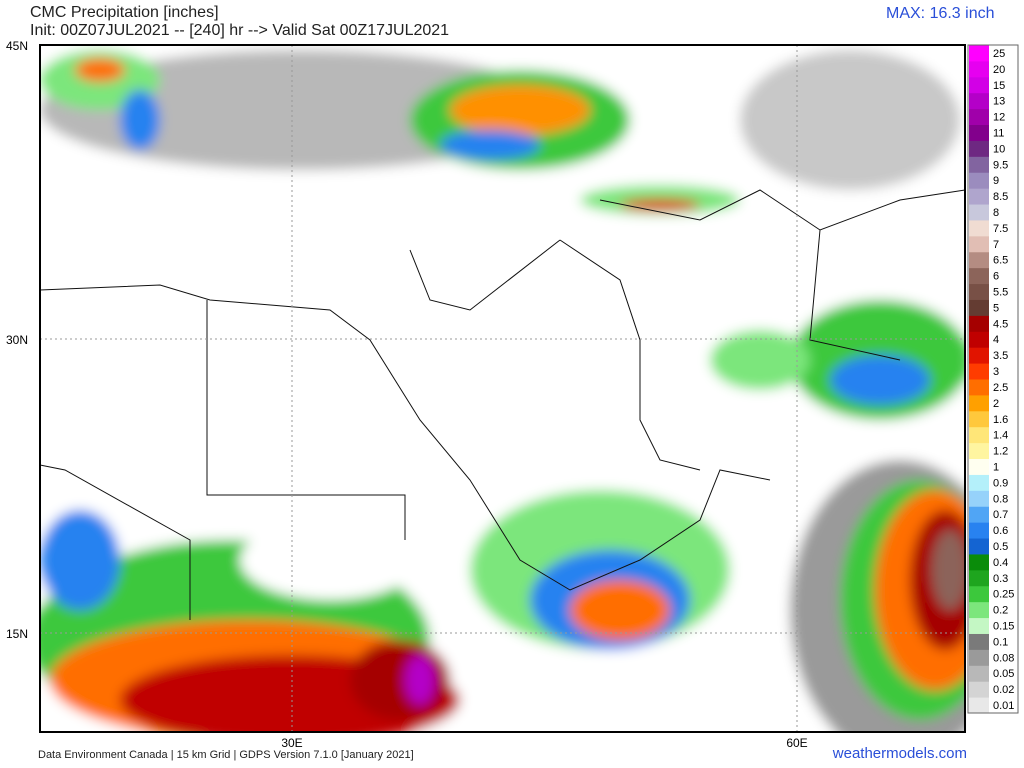 Image resolution: width=1024 pixels, height=768 pixels. What do you see at coordinates (1000, 483) in the screenshot?
I see `legend-label: 0.9` at bounding box center [1000, 483].